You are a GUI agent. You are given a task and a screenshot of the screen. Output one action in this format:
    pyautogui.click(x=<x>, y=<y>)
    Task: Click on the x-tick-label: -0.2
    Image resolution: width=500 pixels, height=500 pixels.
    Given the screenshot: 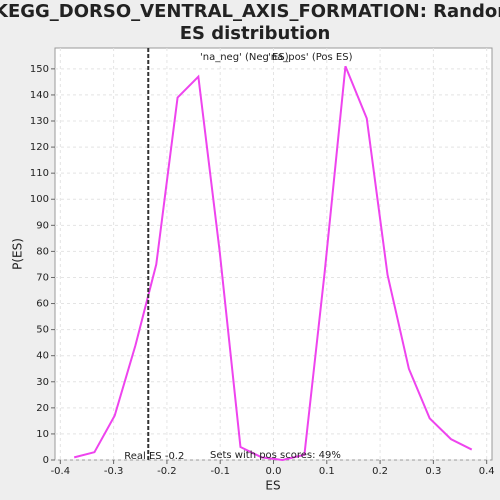 What is the action you would take?
    pyautogui.click(x=167, y=471)
    